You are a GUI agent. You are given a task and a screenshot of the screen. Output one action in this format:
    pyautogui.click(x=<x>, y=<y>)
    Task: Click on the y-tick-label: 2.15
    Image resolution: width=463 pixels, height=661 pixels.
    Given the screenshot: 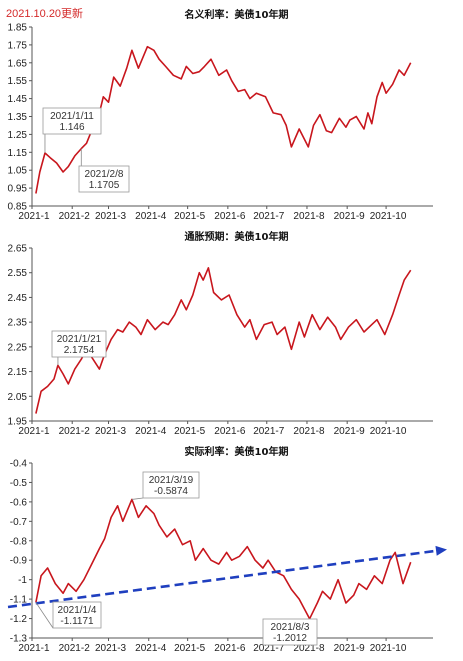 What is the action you would take?
    pyautogui.click(x=18, y=372)
    